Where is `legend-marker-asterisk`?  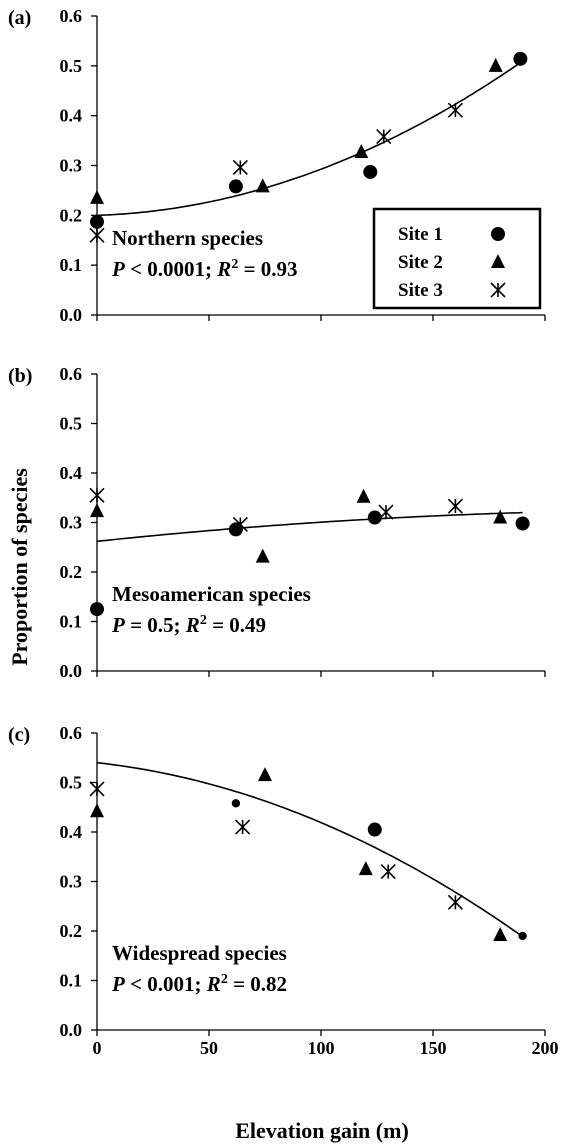
legend-marker-asterisk is located at coordinates (498, 290).